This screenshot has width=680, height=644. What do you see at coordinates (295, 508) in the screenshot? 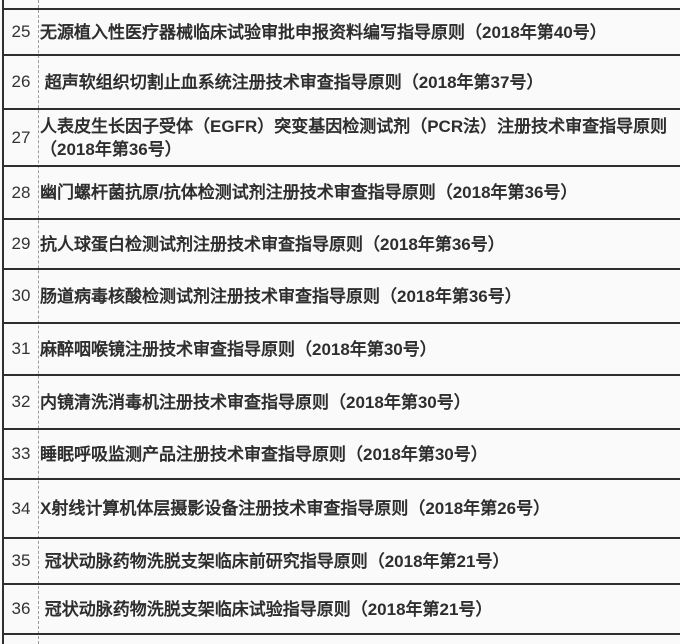
I see `row-title: X射线计算机体层摄影设备注册技术审查指导原则（2018年第26号）` at bounding box center [295, 508].